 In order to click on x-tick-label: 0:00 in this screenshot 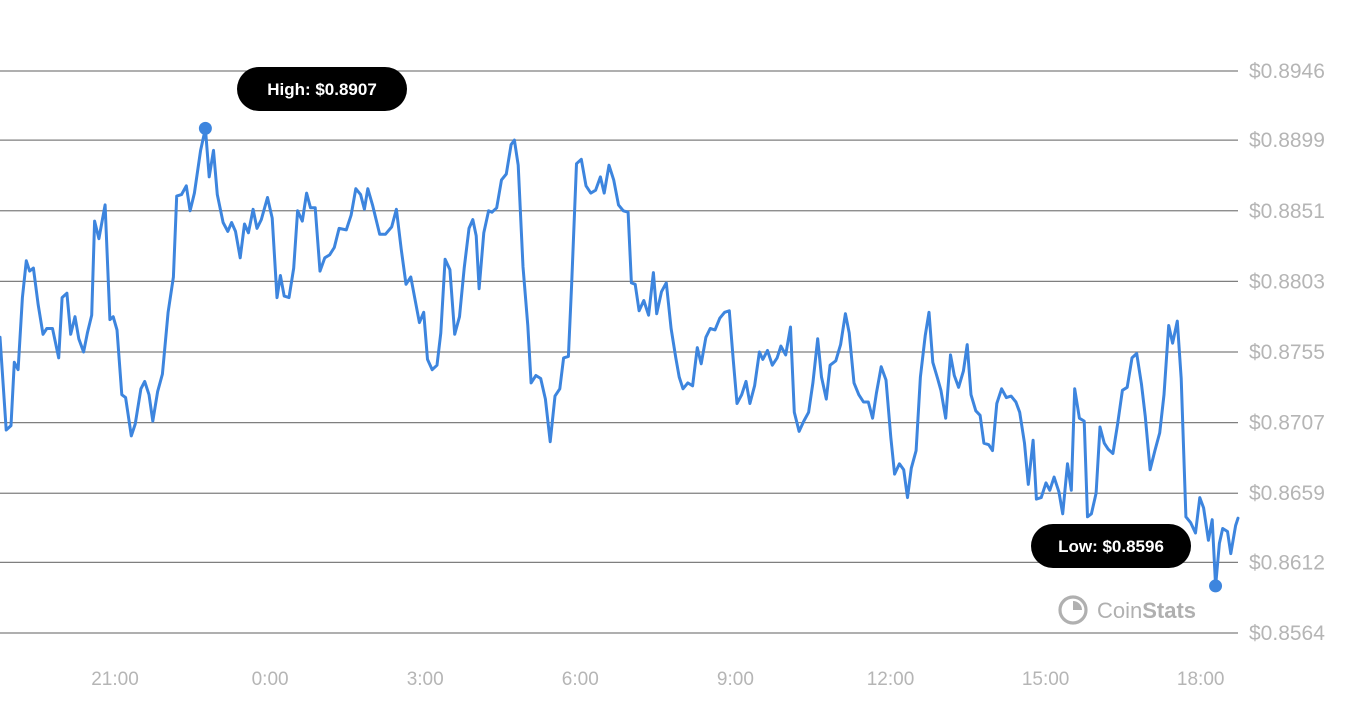, I will do `click(270, 679)`.